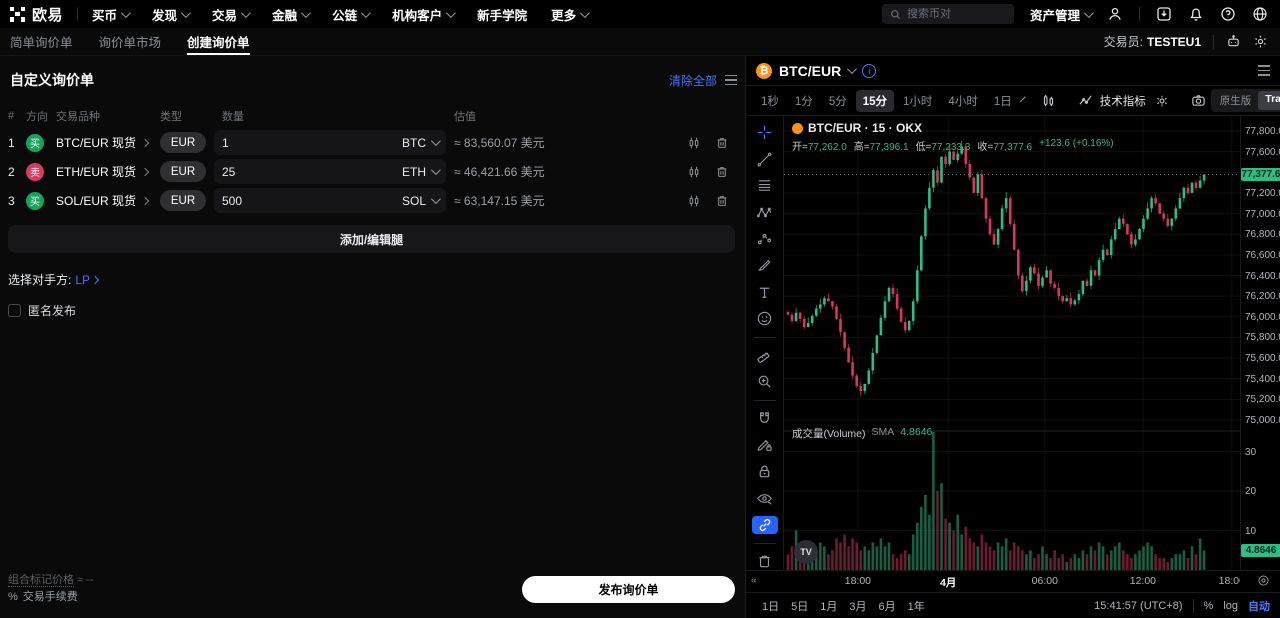 The image size is (1280, 618). Describe the element at coordinates (36, 14) in the screenshot. I see `okx-logo: 欧易` at that location.